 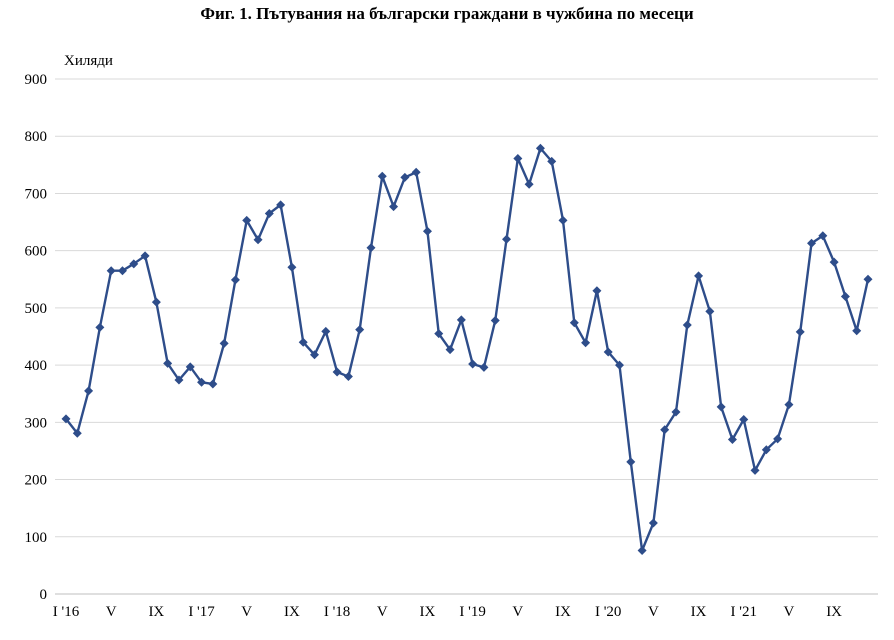 What do you see at coordinates (88, 61) in the screenshot?
I see `y-axis-unit-label: Хиляди` at bounding box center [88, 61].